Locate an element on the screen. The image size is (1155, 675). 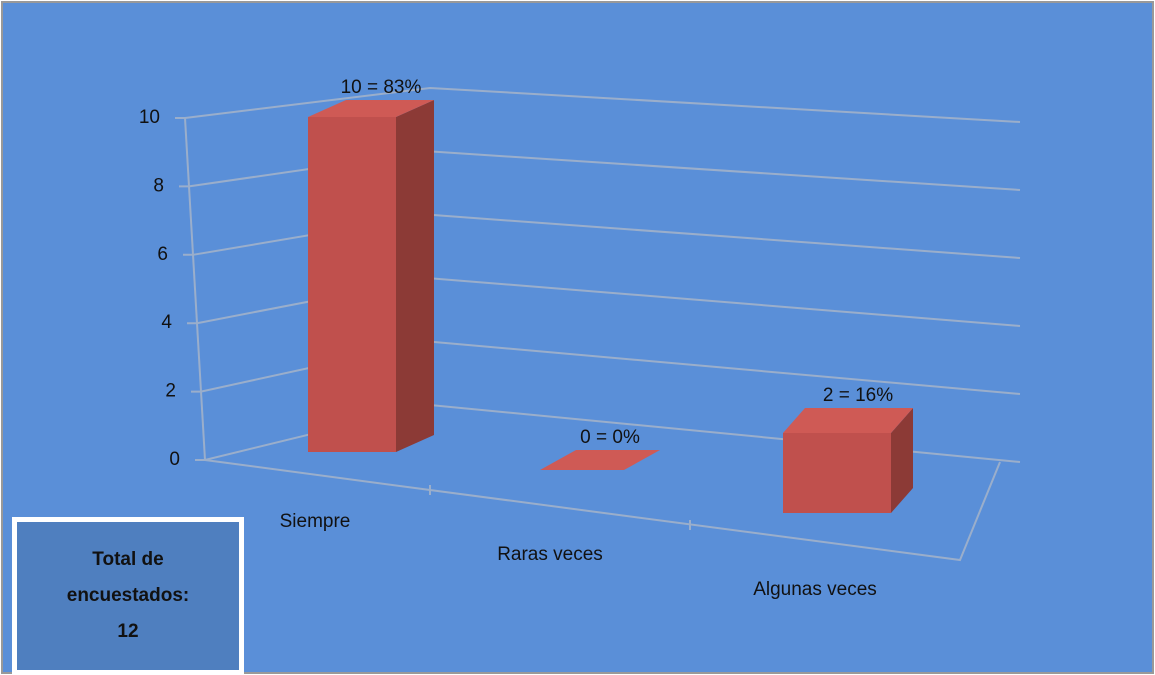
total-label: Total de encuestados: is located at coordinates (128, 577).